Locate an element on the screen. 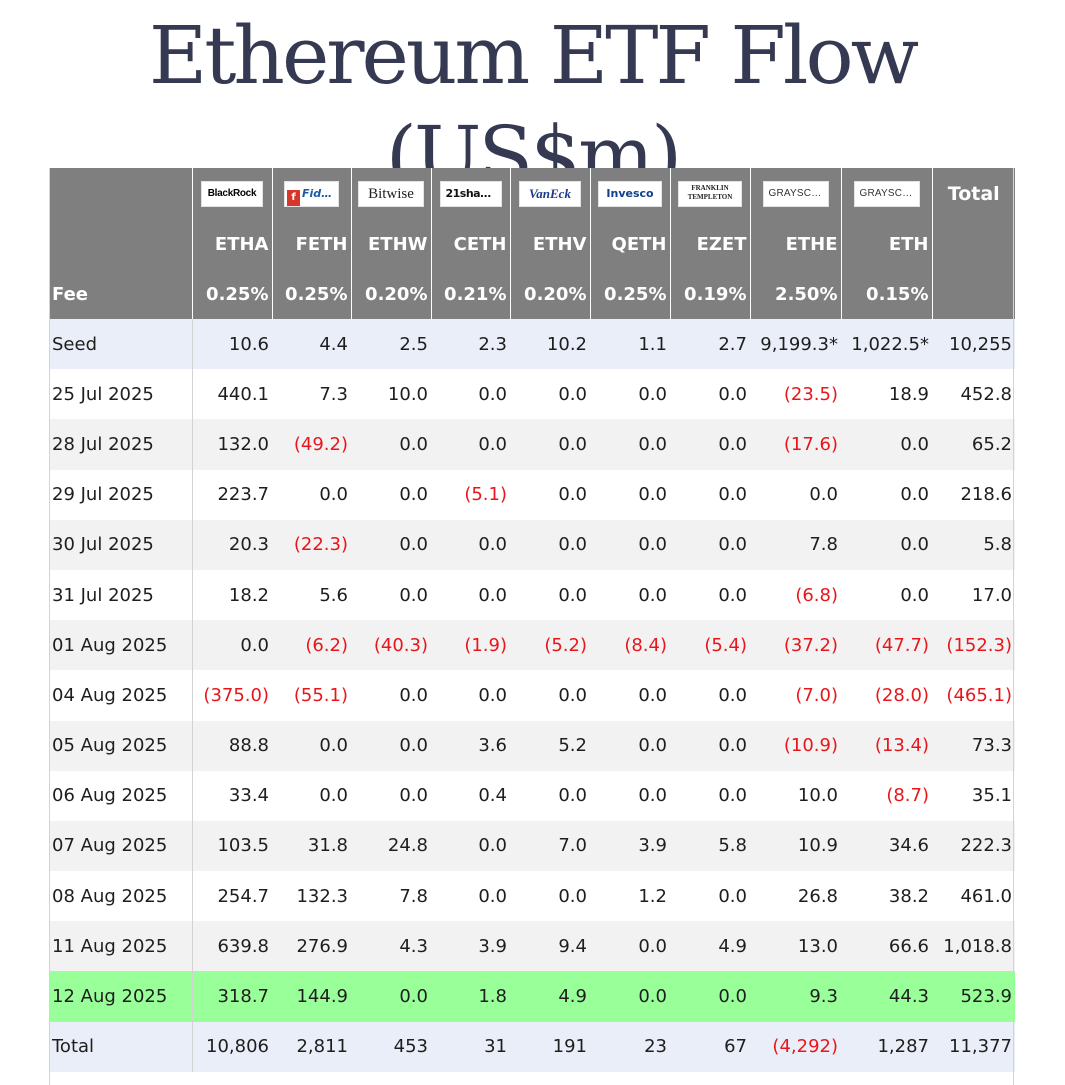 This screenshot has height=1085, width=1065. flow-cell: 103.5 is located at coordinates (231, 846).